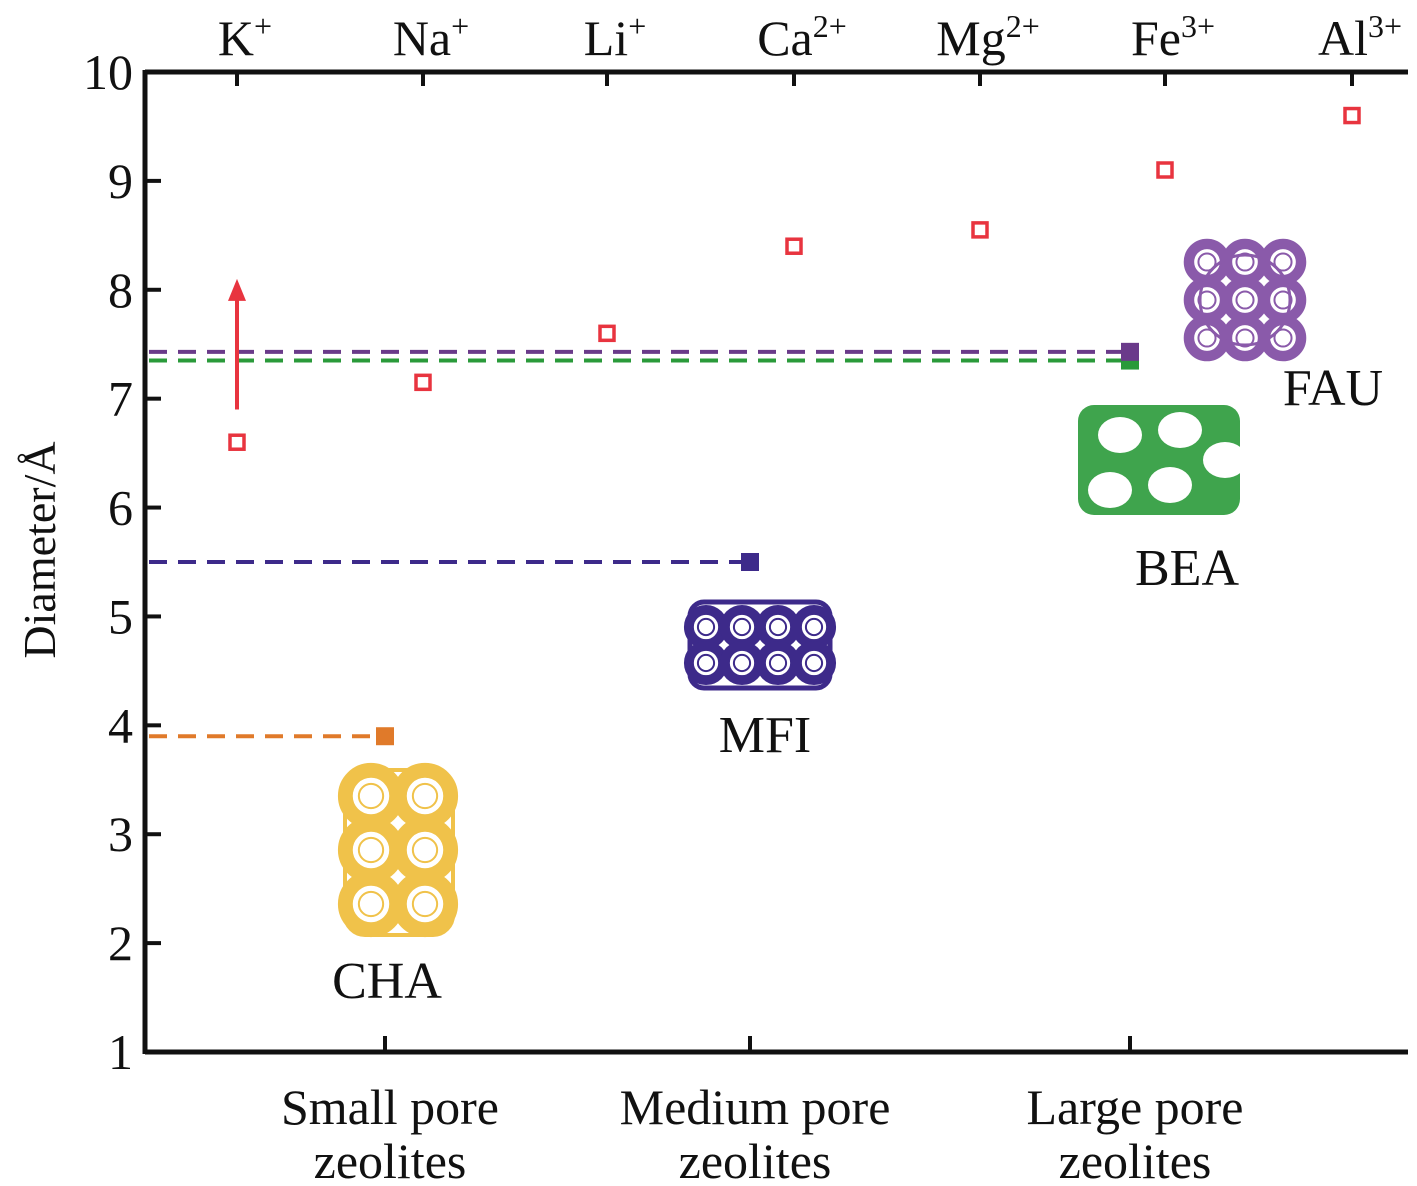 The height and width of the screenshot is (1186, 1417). I want to click on zeolite-label-cha: CHA, so click(387, 981).